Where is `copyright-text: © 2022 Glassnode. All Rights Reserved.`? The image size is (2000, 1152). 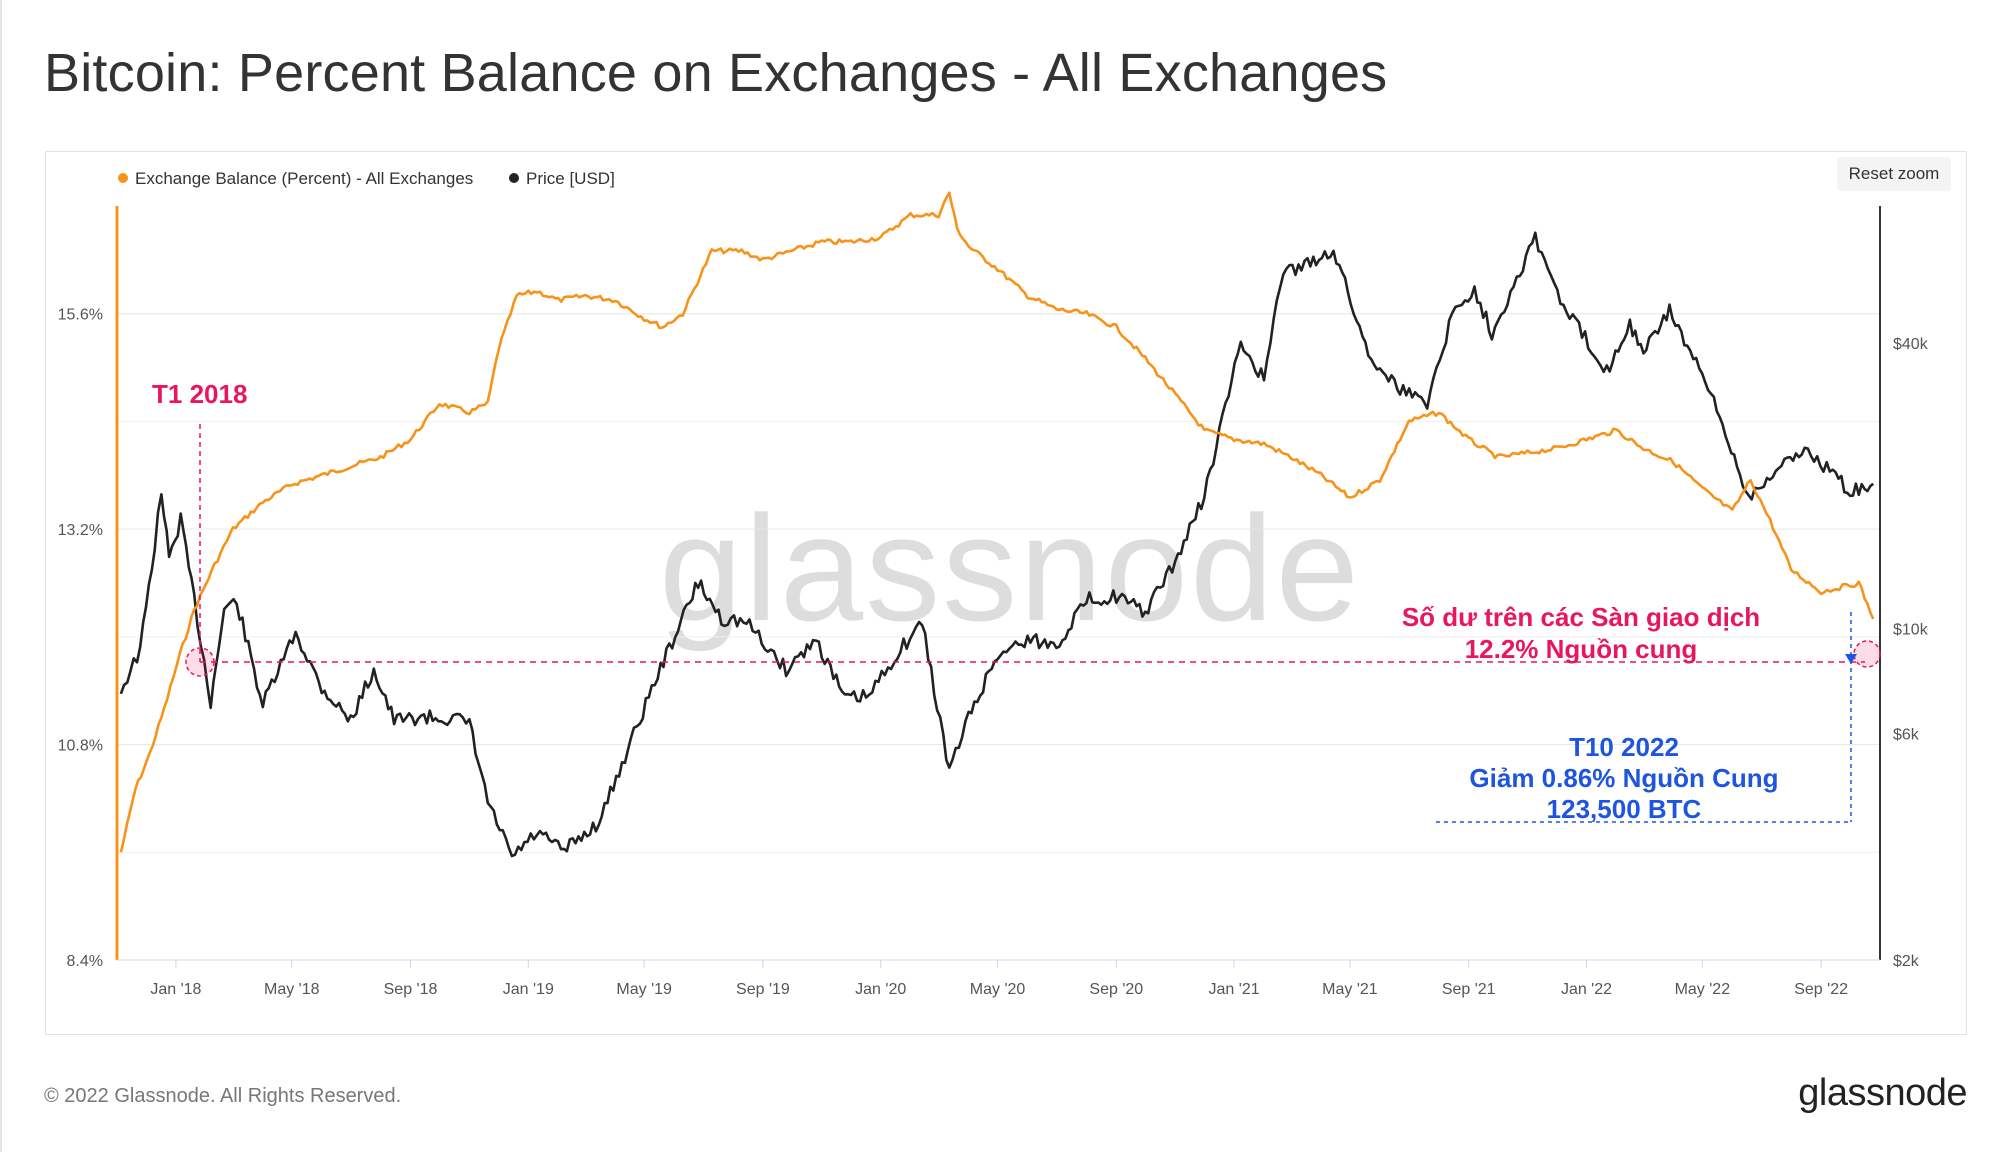 copyright-text: © 2022 Glassnode. All Rights Reserved. is located at coordinates (223, 1096).